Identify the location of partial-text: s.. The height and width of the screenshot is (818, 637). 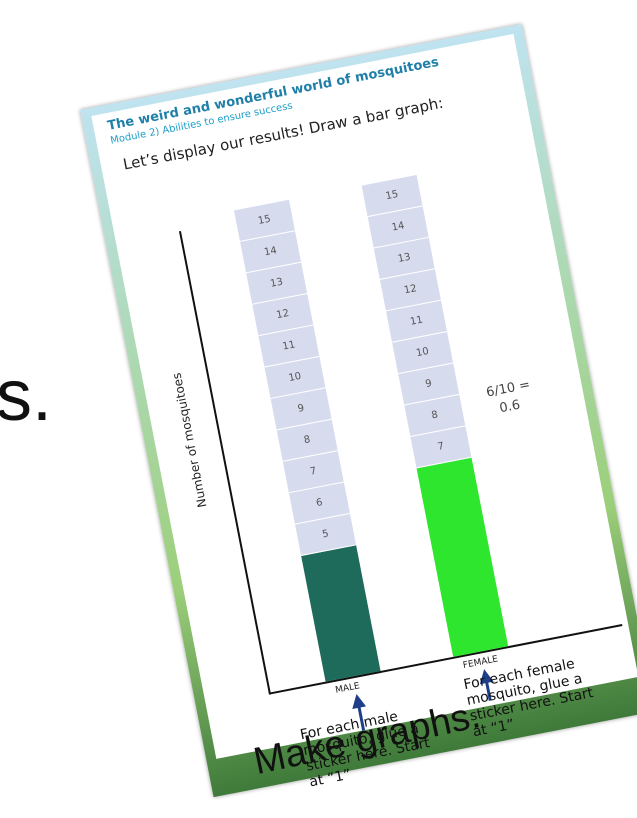
(26, 396).